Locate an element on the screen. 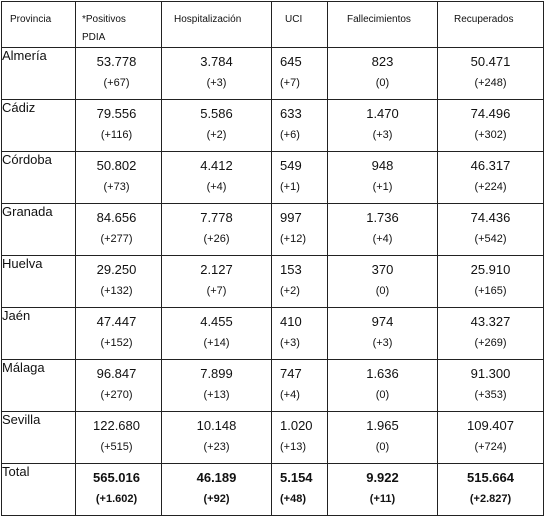 This screenshot has width=545, height=523. provincia-cell: Sevilla is located at coordinates (38, 437).